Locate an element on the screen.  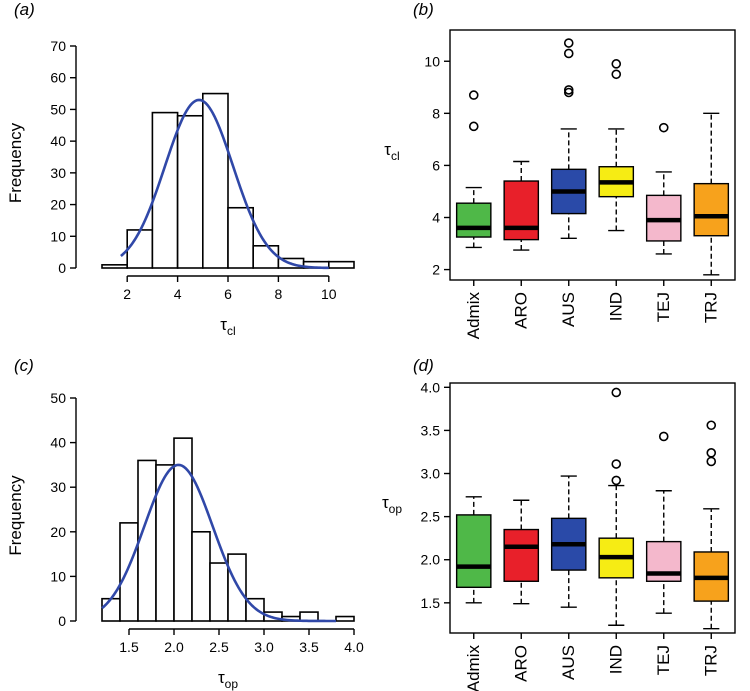
x-axis-label: τop is located at coordinates (228, 679).